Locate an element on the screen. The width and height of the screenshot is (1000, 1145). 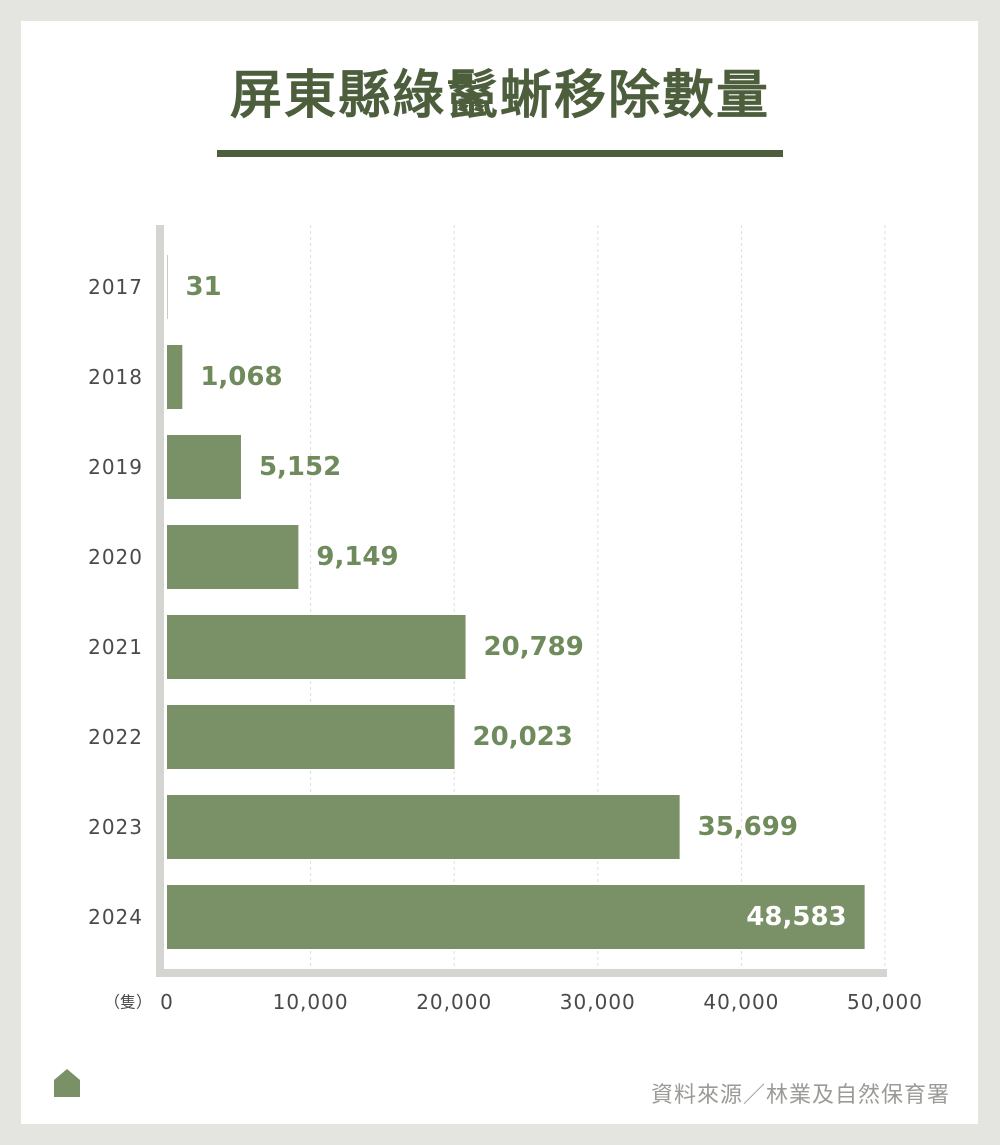
value-label: 20,023 is located at coordinates (523, 737).